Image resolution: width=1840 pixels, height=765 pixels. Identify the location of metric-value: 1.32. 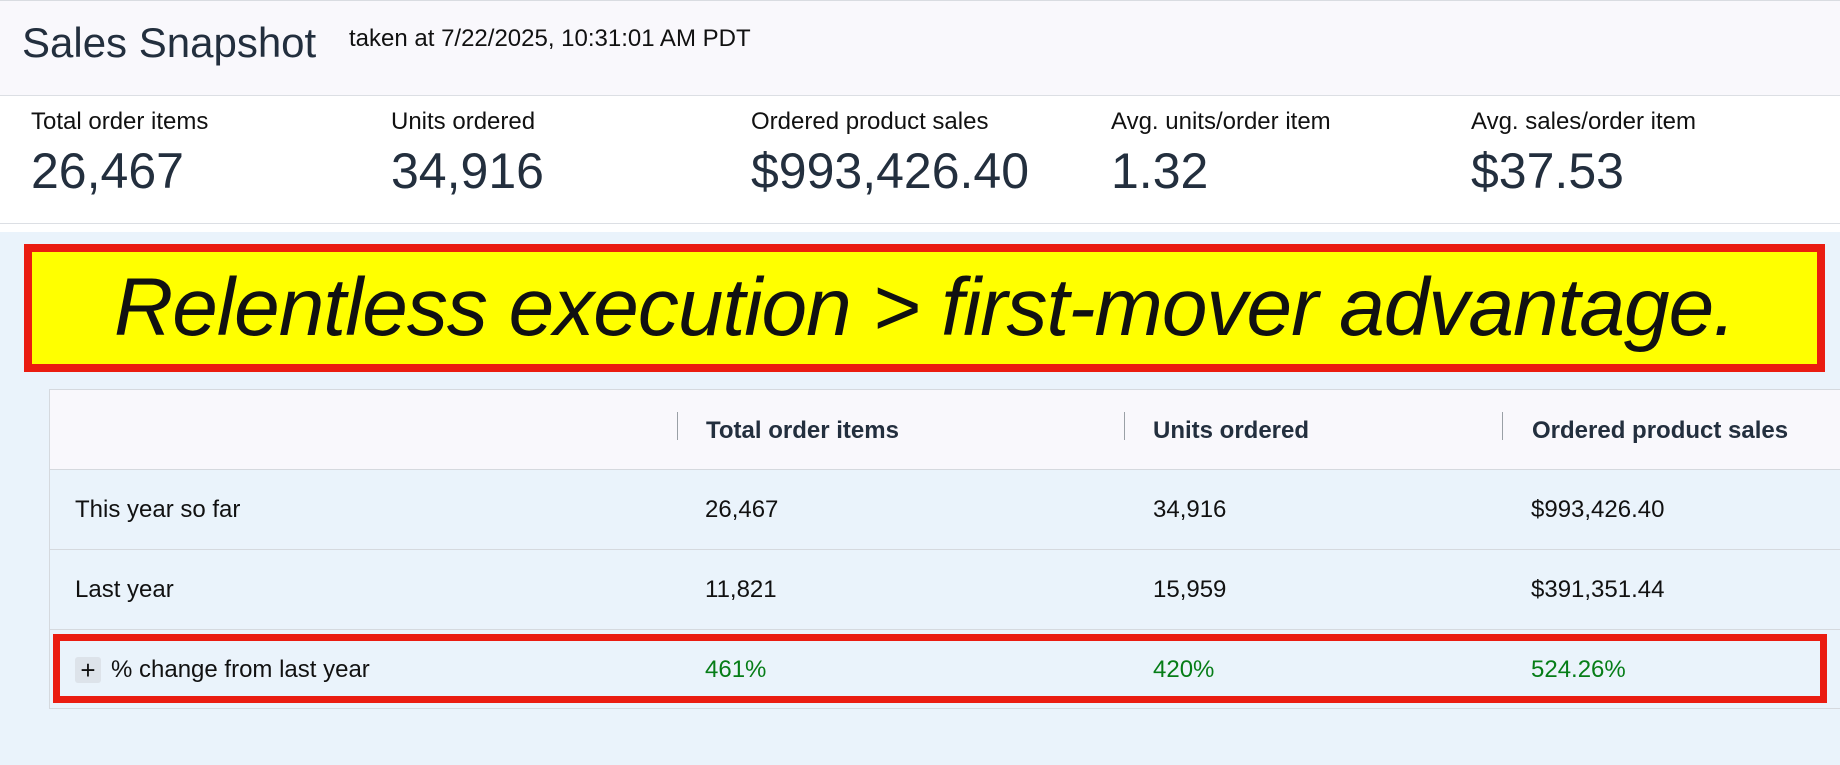
(1160, 171).